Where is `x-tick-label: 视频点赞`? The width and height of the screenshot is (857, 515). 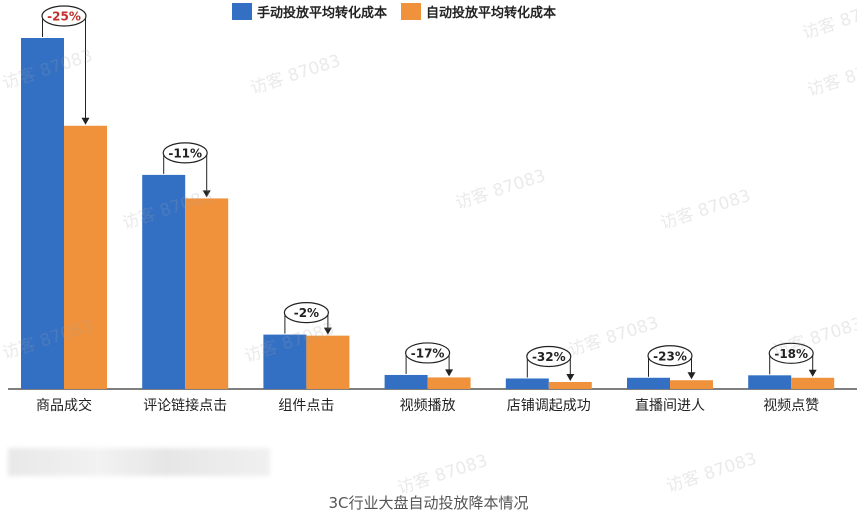
x-tick-label: 视频点赞 is located at coordinates (791, 406).